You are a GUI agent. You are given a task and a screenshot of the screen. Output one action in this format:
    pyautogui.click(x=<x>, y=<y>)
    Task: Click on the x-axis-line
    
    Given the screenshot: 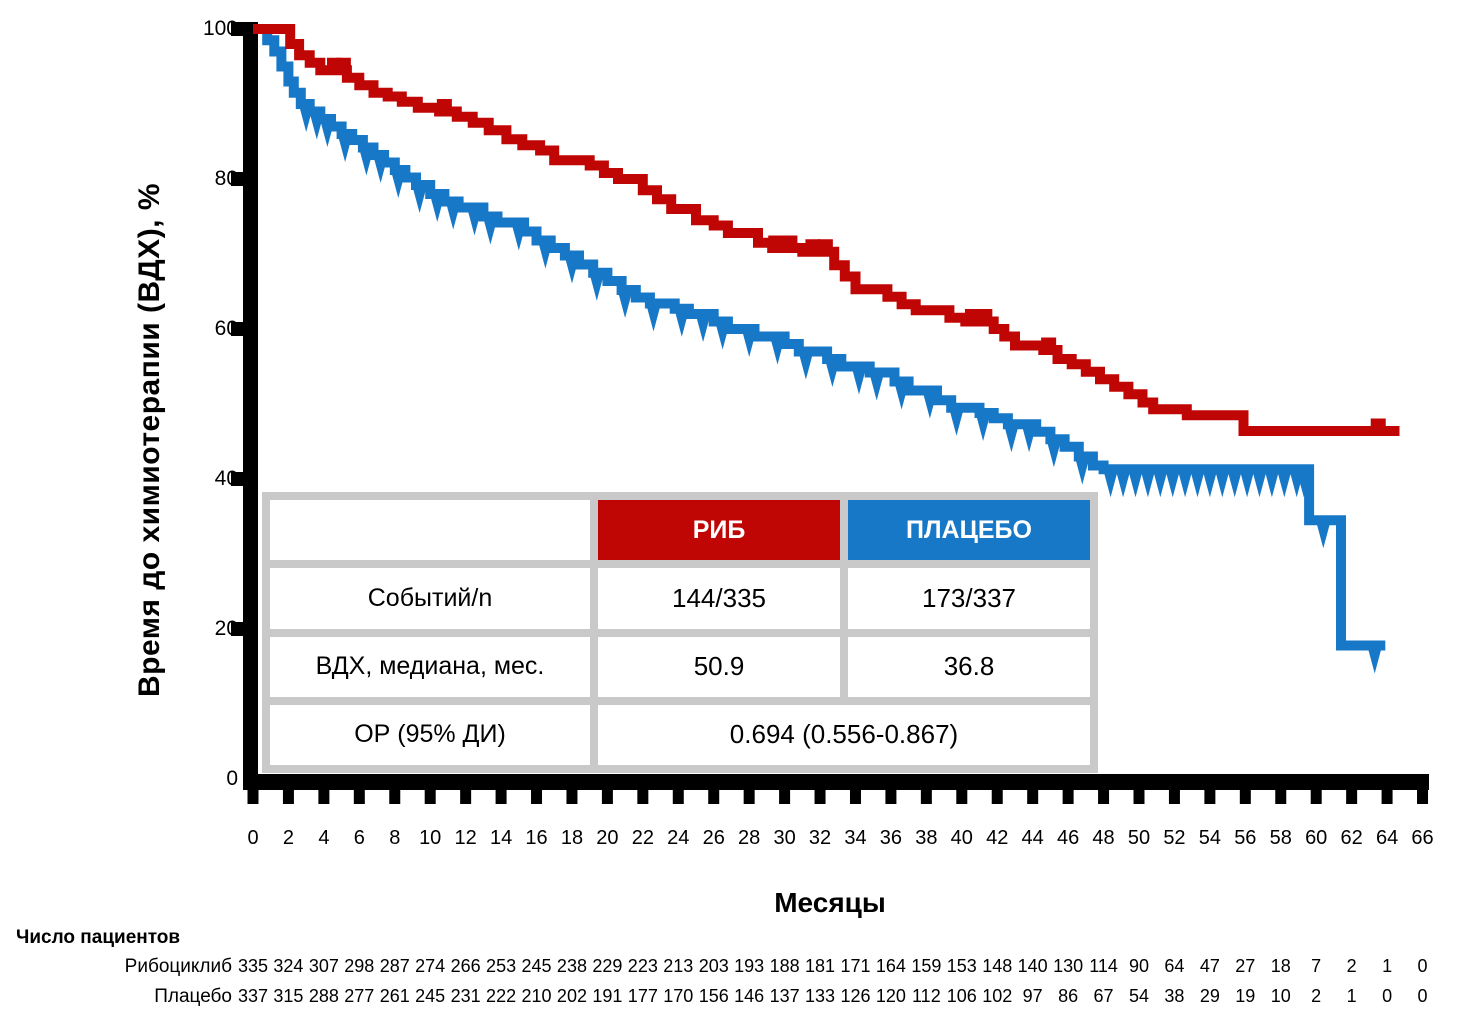 What is the action you would take?
    pyautogui.click(x=836, y=782)
    